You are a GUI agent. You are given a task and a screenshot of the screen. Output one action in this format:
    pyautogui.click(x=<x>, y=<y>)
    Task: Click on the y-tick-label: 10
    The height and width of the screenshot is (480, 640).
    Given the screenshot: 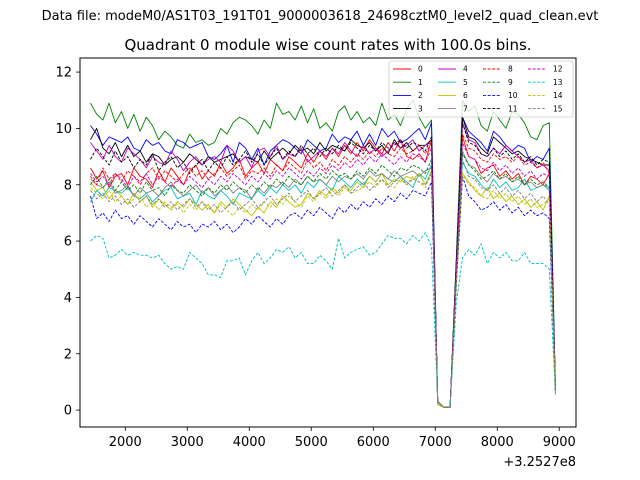 What is the action you would take?
    pyautogui.click(x=63, y=129)
    